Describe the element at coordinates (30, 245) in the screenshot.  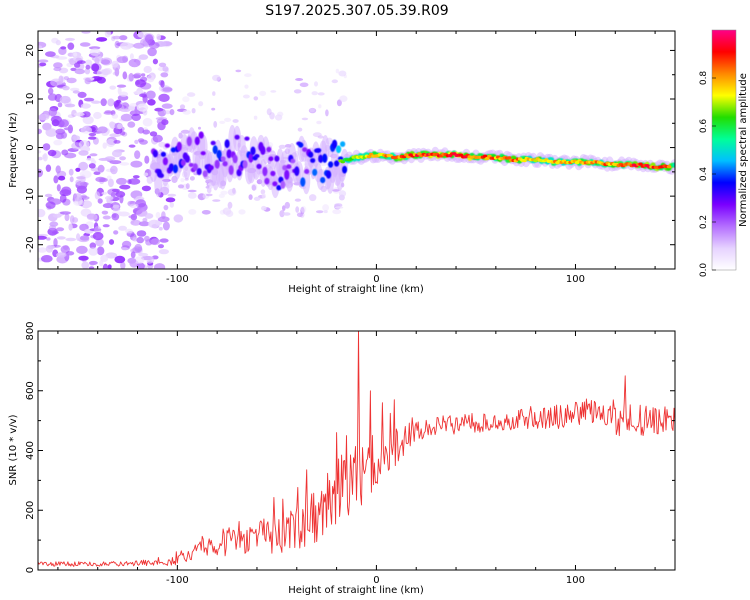
I see `spectrogram-ytick-label: -20` at that location.